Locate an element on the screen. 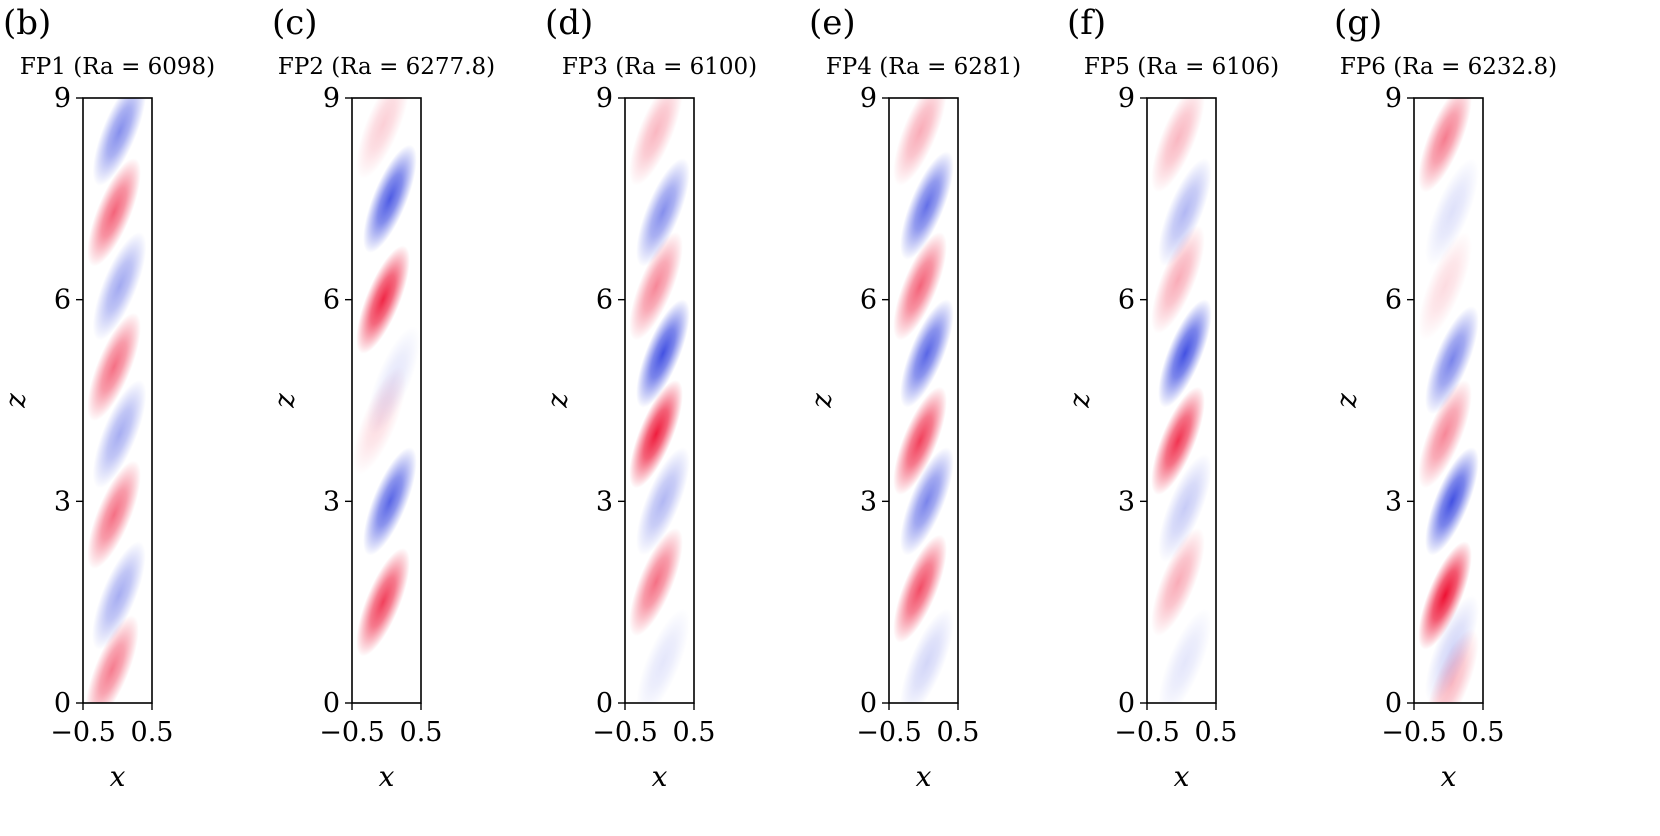  panel-title: FP3 (Ra = 6100) is located at coordinates (659, 67).